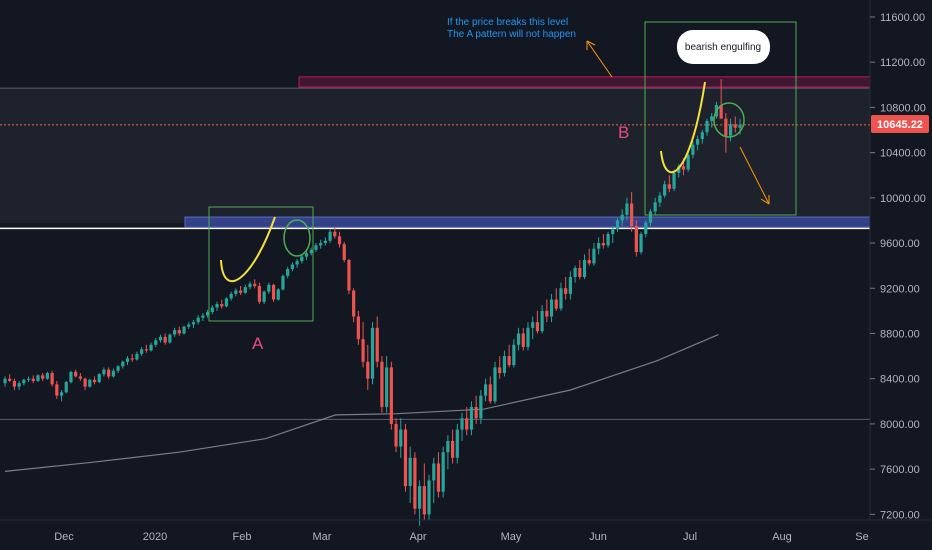 The width and height of the screenshot is (932, 550). Describe the element at coordinates (902, 63) in the screenshot. I see `y-tick-label: 11200.00` at that location.